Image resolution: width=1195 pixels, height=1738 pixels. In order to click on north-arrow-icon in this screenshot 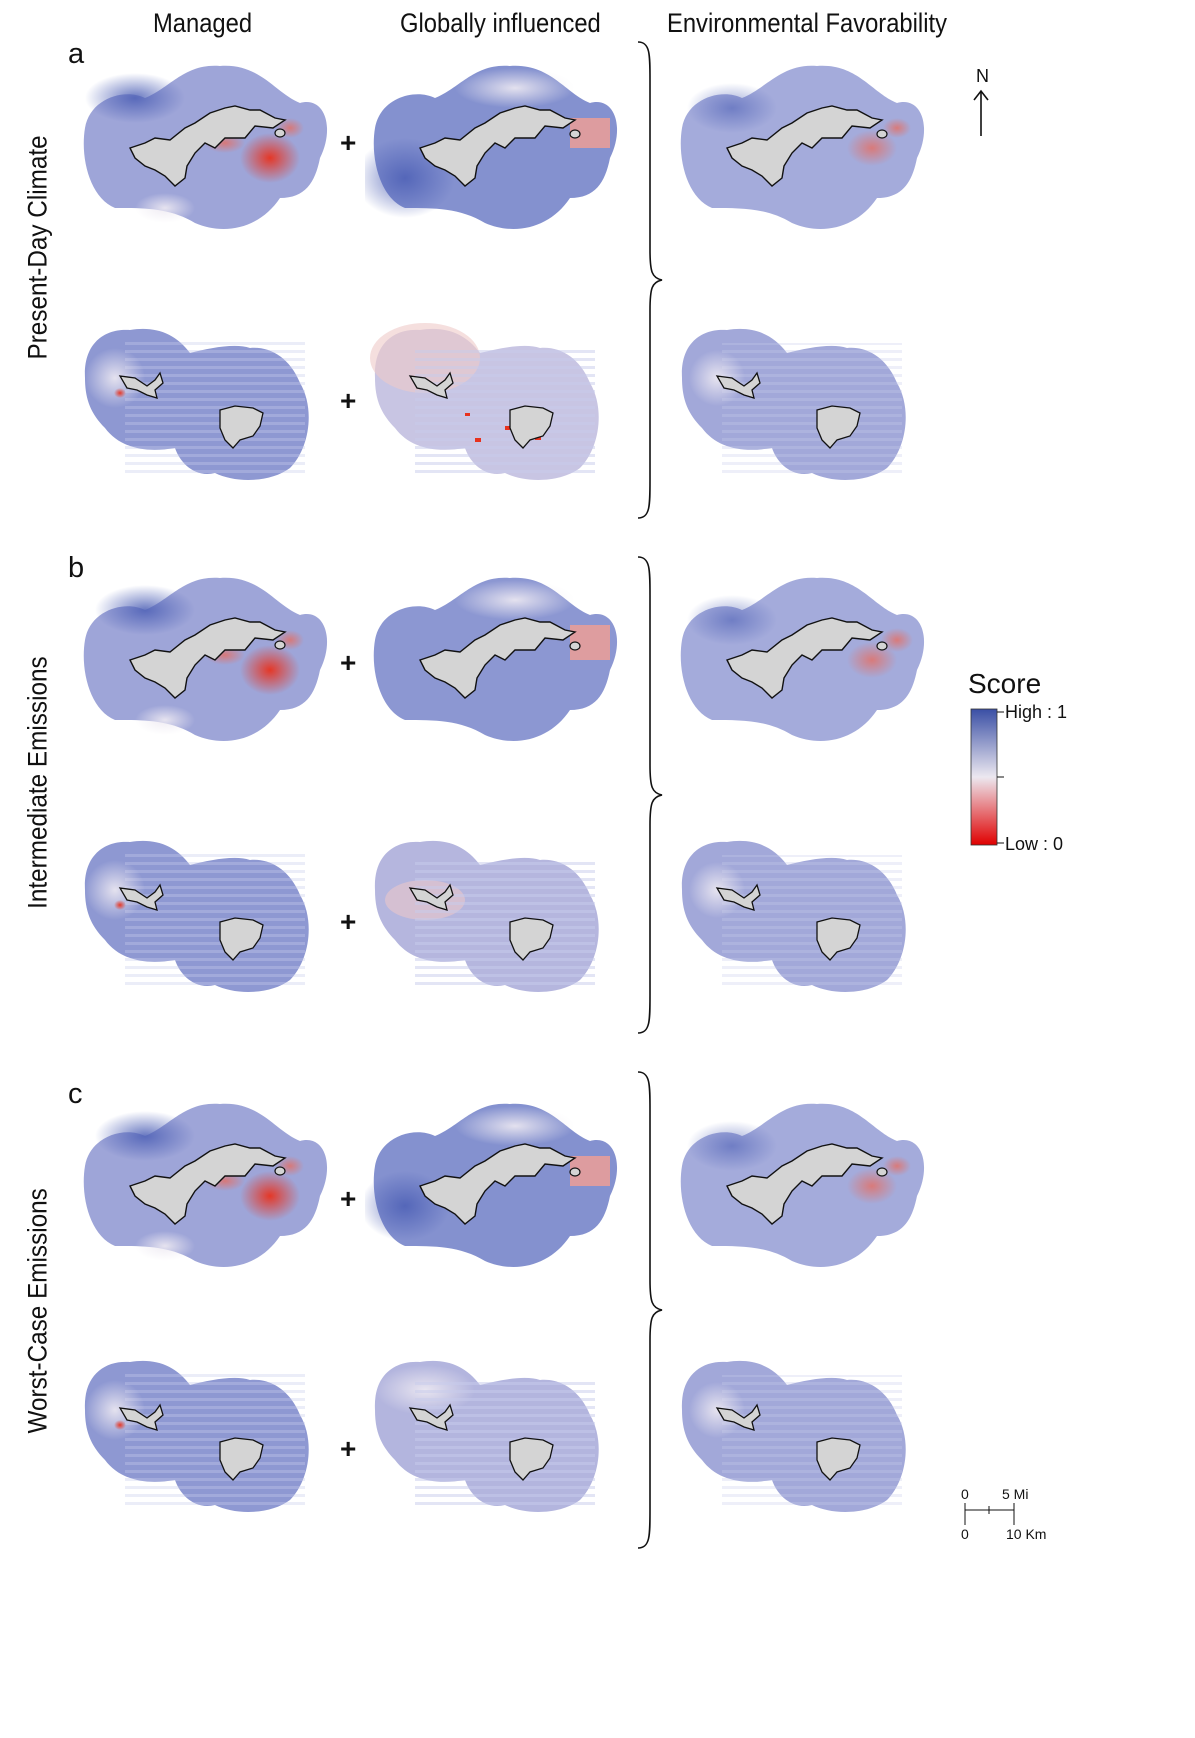, I will do `click(981, 112)`.